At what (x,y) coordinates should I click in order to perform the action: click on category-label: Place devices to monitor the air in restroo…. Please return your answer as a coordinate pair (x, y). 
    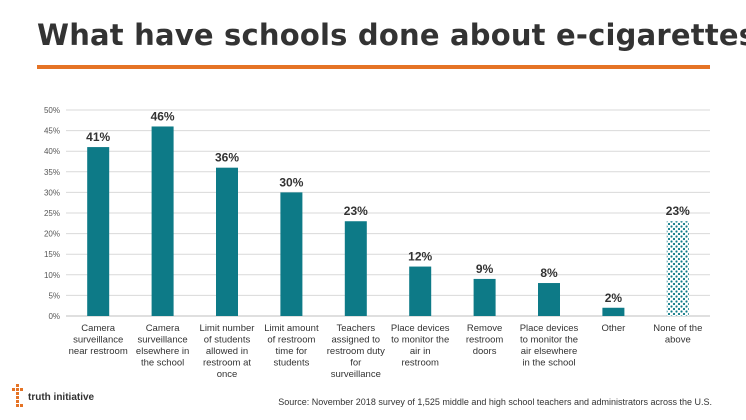
    Looking at the image, I should click on (420, 346).